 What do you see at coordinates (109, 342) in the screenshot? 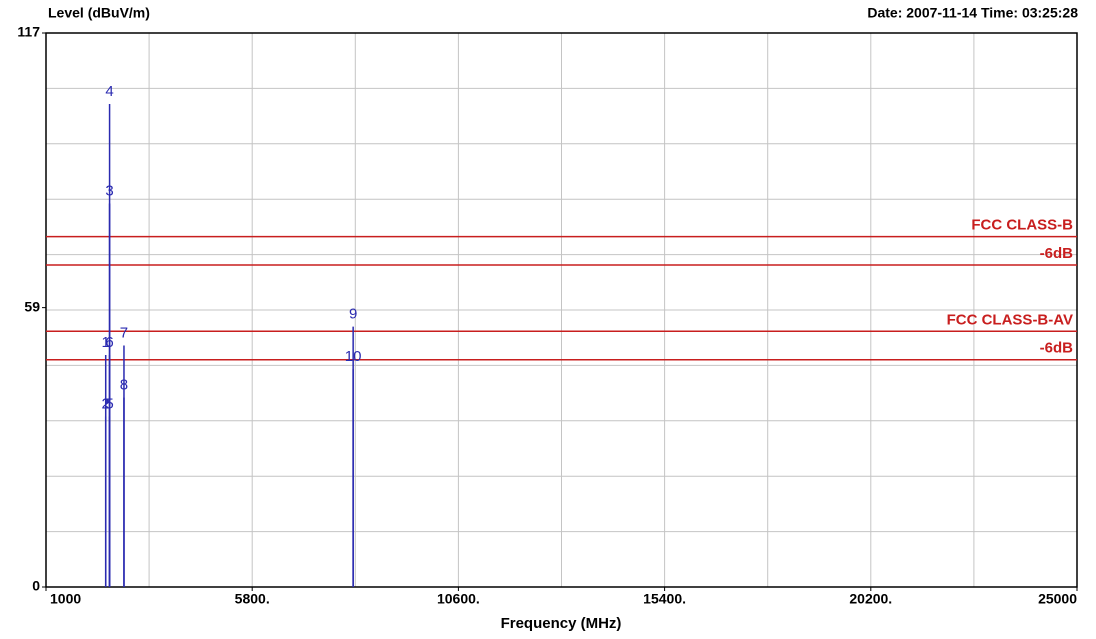
I see `marker-label: 6` at bounding box center [109, 342].